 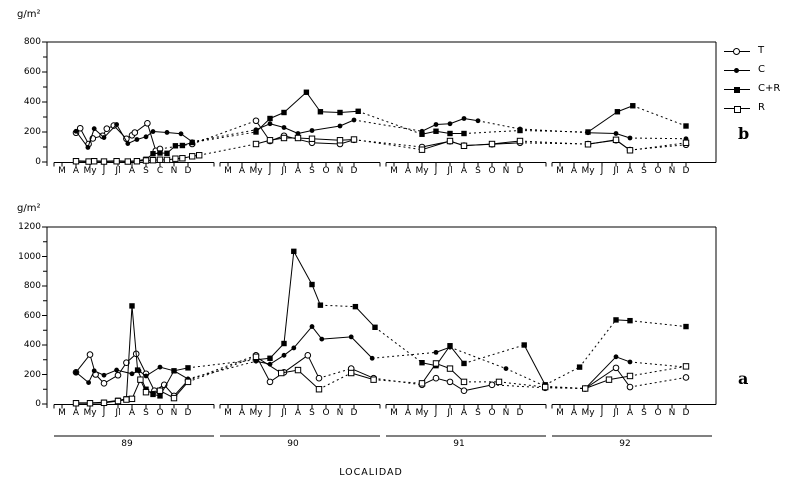 I want to click on panel-label-b: b, so click(x=744, y=133).